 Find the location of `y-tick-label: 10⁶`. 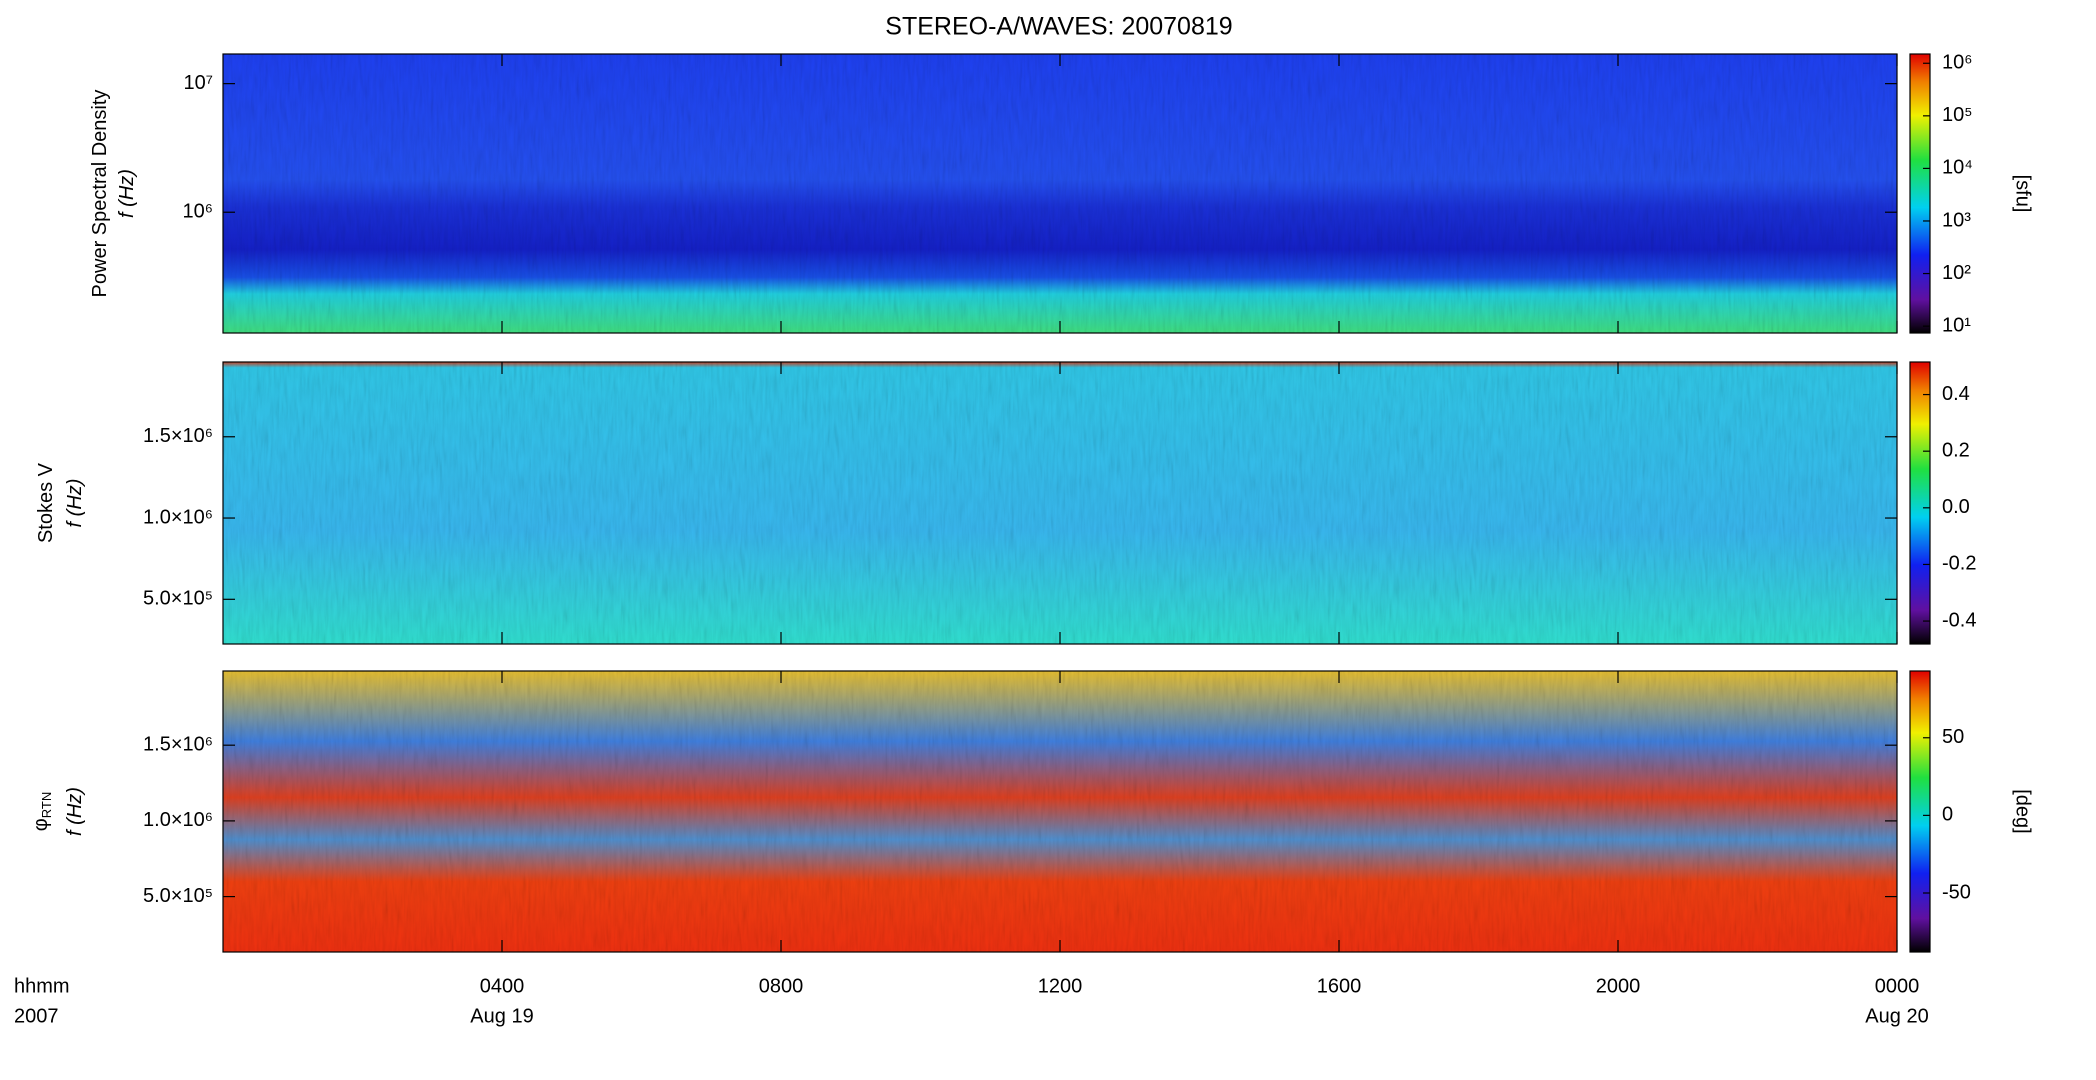

y-tick-label: 10⁶ is located at coordinates (198, 211).